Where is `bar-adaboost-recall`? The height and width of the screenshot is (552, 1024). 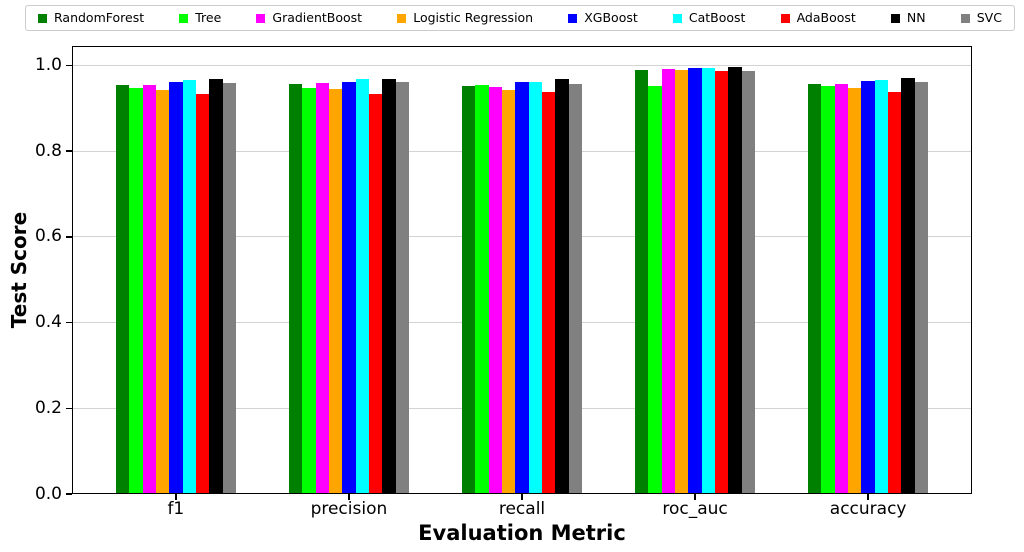 bar-adaboost-recall is located at coordinates (549, 292).